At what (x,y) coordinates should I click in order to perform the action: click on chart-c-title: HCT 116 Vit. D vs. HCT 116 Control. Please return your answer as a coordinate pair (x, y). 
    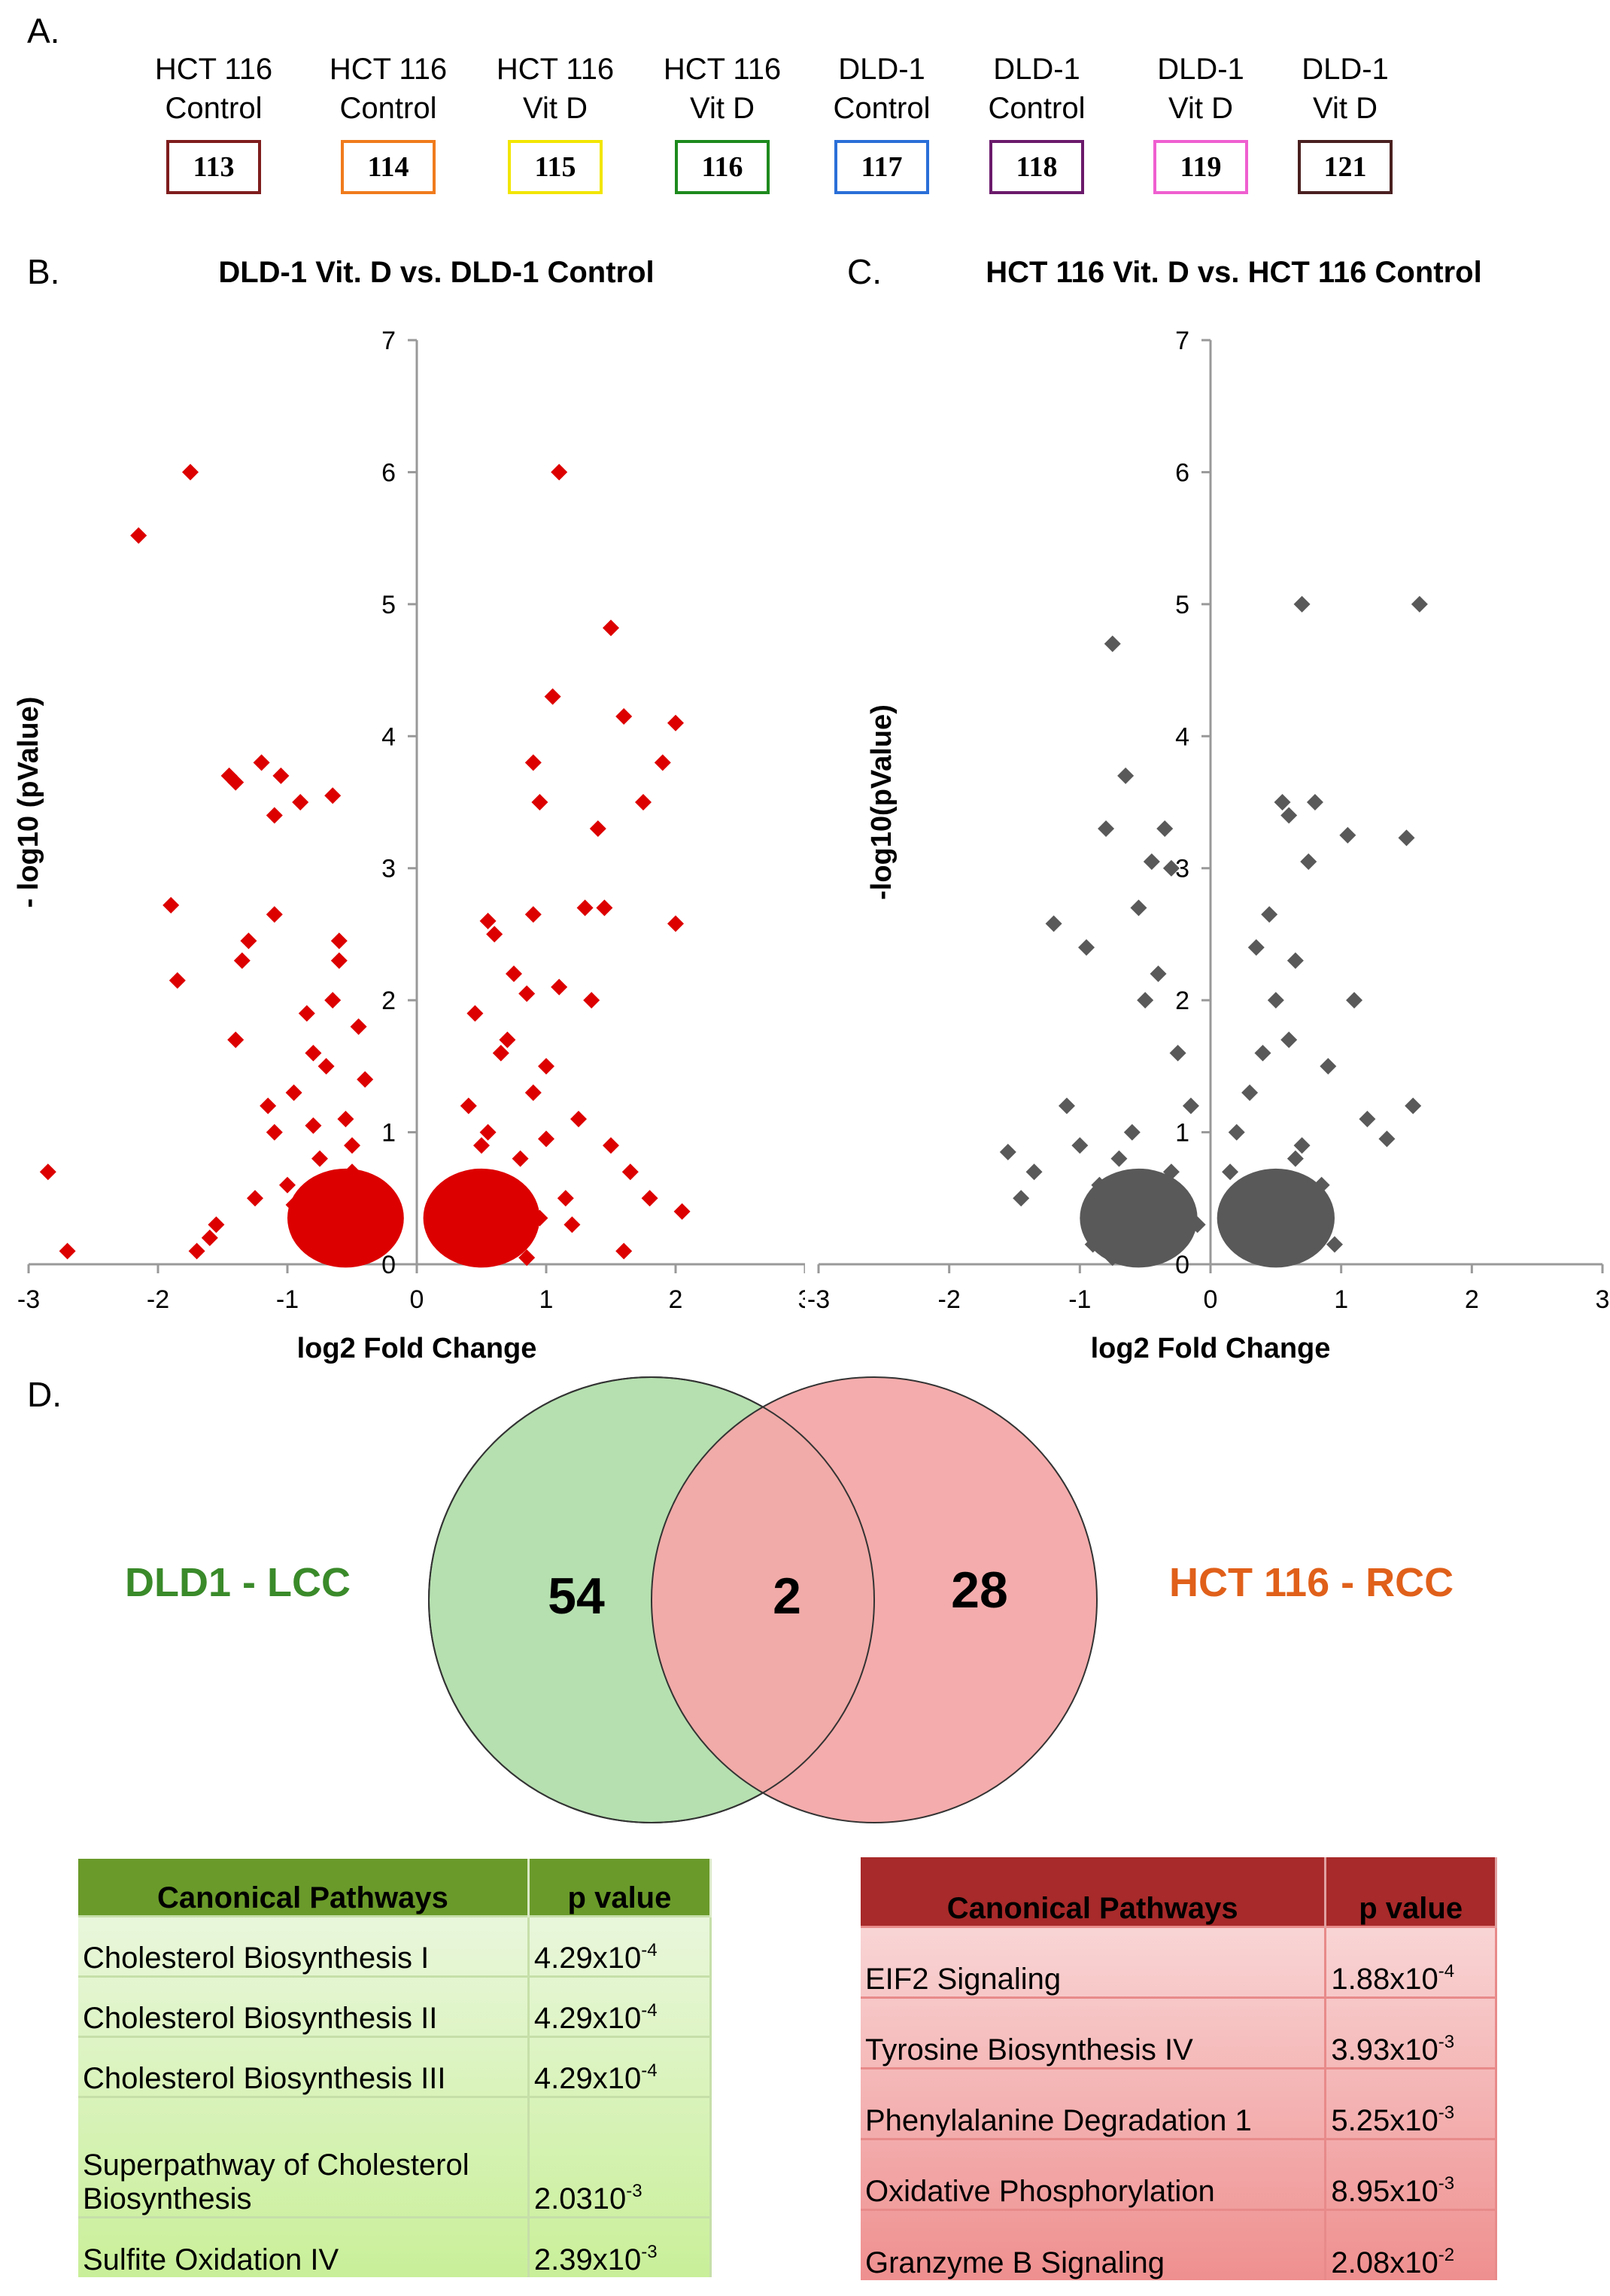
    Looking at the image, I should click on (1234, 272).